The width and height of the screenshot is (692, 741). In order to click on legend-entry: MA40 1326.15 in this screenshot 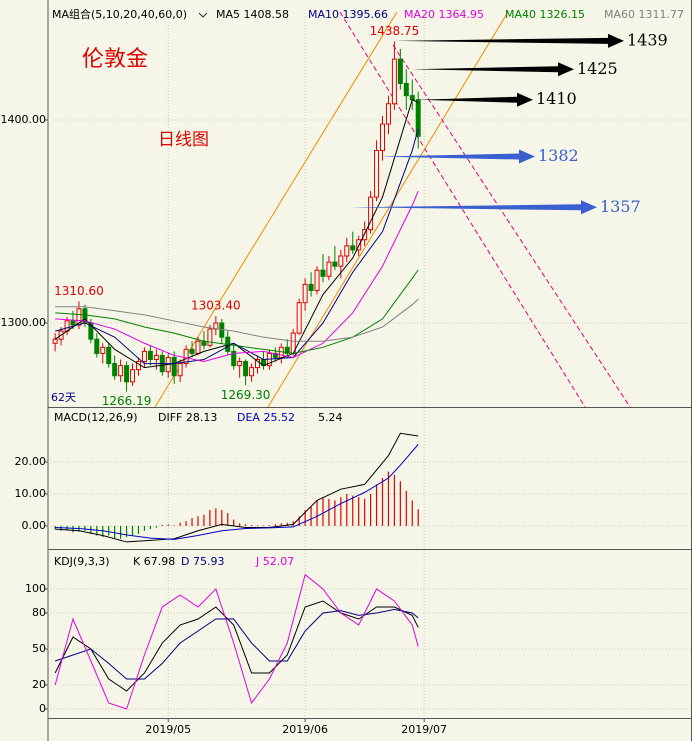, I will do `click(545, 14)`.